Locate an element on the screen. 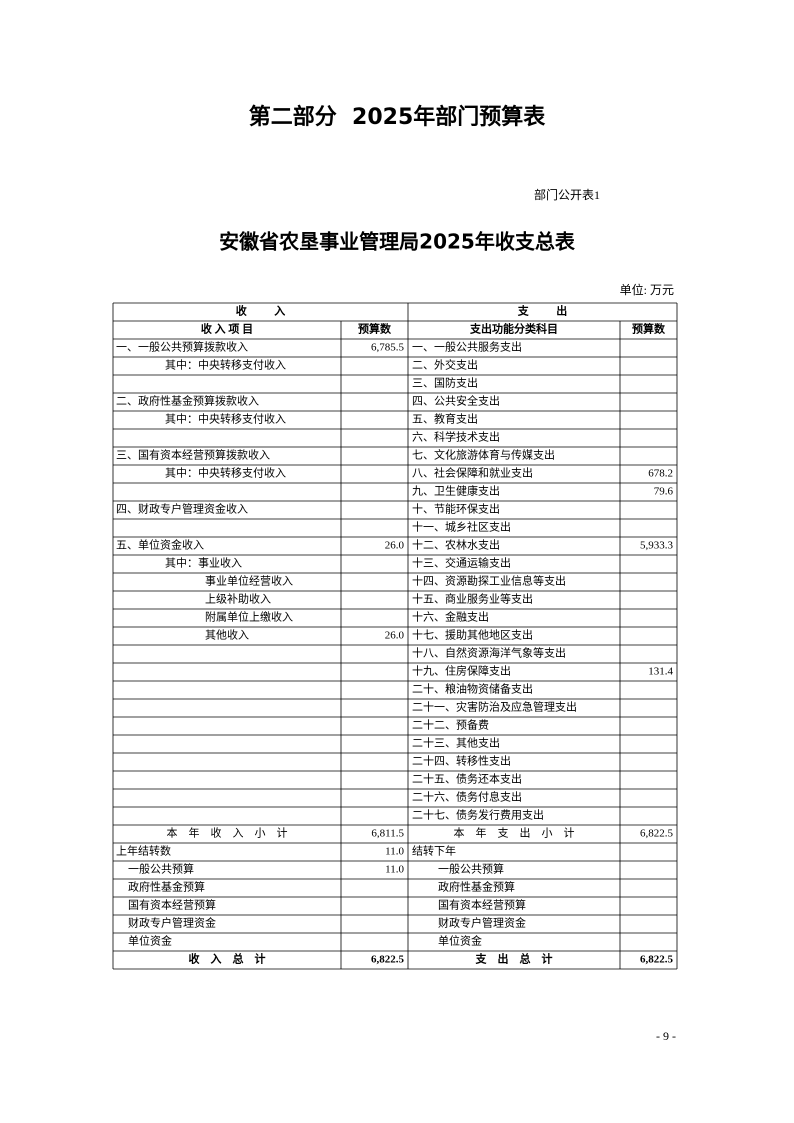  expense-item: 二十六、债务付息支出 is located at coordinates (467, 797).